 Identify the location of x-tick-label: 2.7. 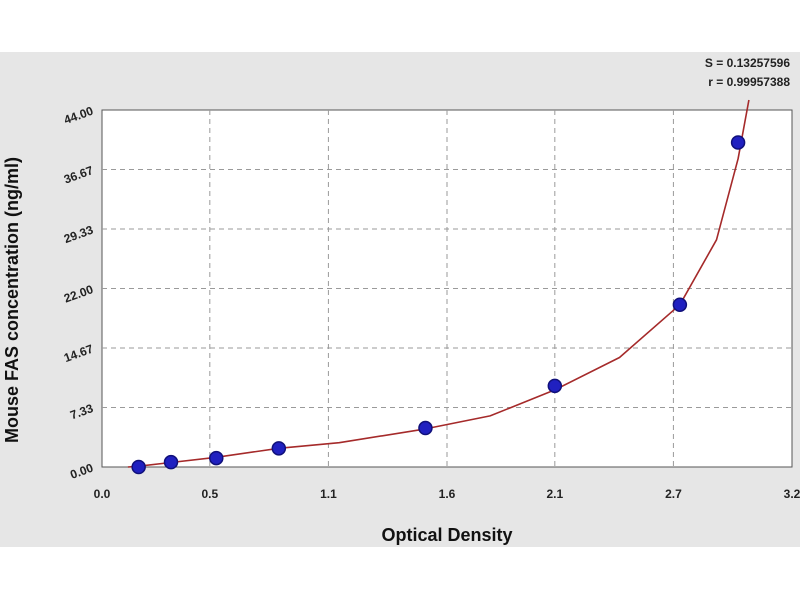
(673, 494).